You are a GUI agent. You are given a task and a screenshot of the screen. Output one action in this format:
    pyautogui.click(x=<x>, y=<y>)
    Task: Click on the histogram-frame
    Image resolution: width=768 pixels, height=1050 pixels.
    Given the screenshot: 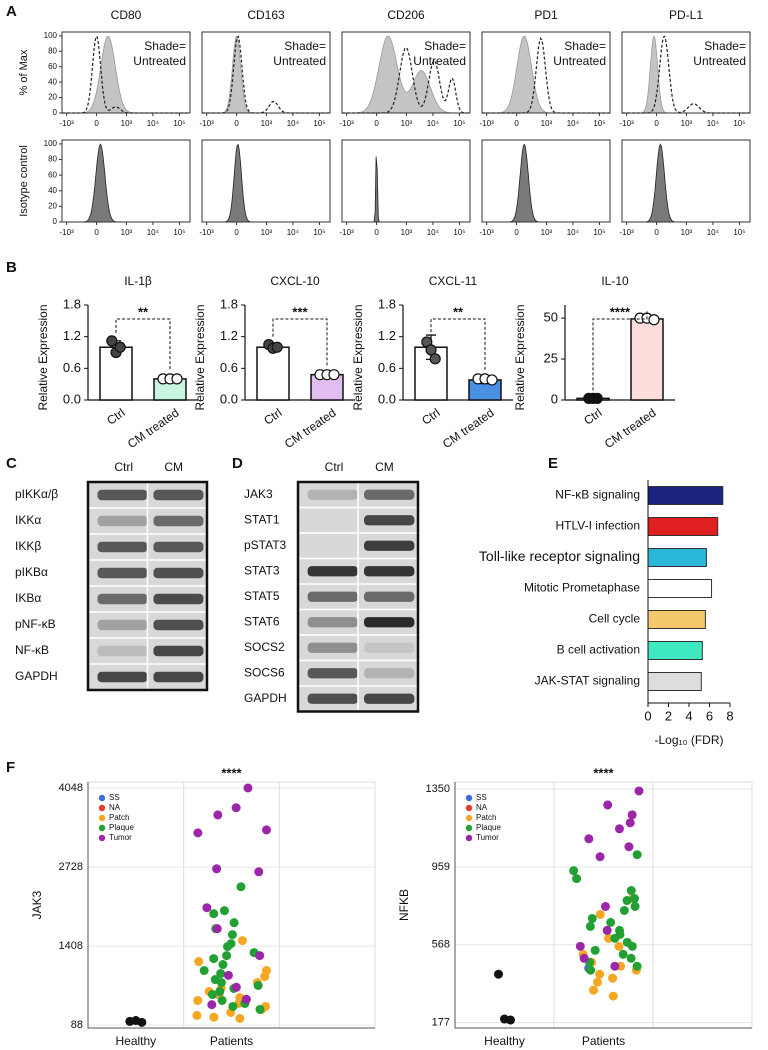 What is the action you would take?
    pyautogui.click(x=406, y=181)
    